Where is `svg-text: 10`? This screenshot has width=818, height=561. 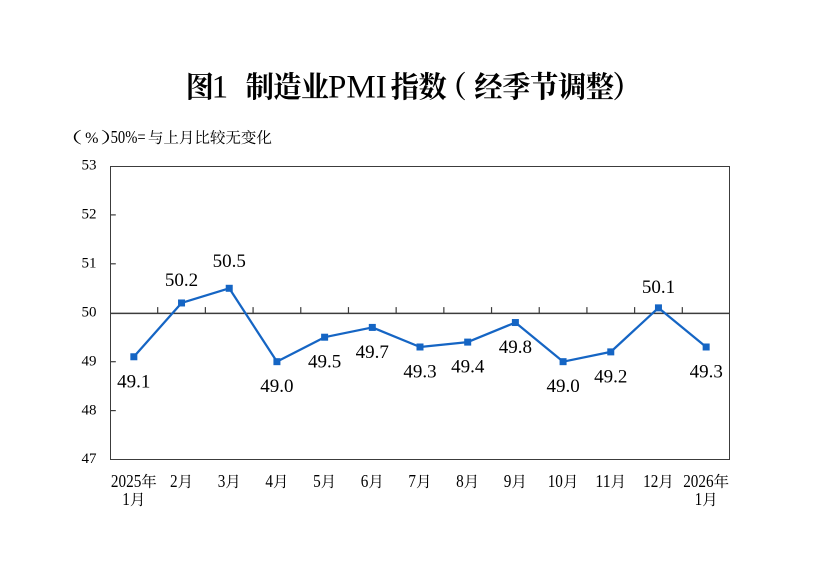 svg-text: 10 is located at coordinates (555, 481).